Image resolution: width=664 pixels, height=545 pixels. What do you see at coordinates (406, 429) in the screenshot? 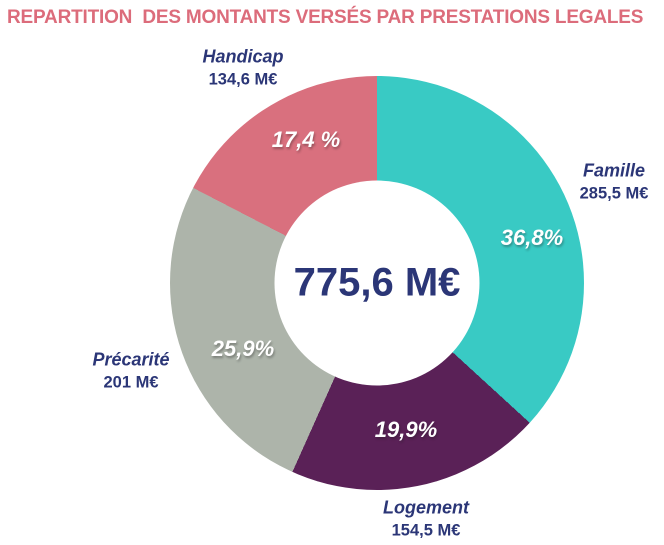
I see `slice-pct-logement: 19,9%` at bounding box center [406, 429].